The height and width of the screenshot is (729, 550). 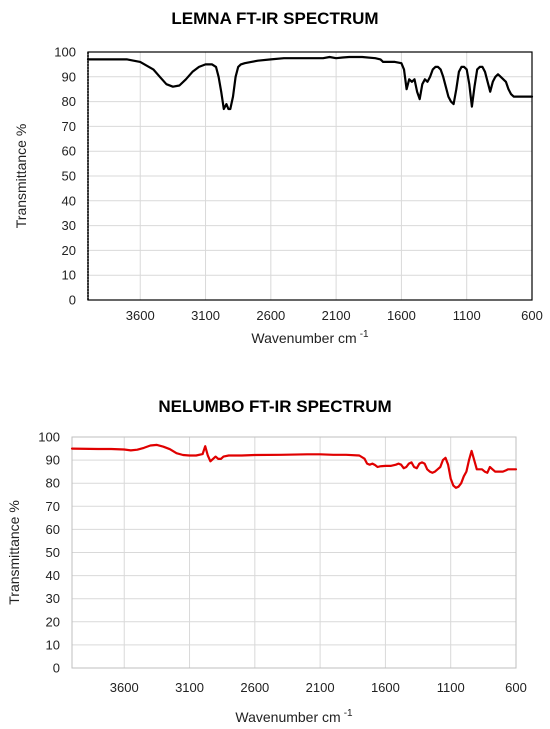 What do you see at coordinates (274, 18) in the screenshot?
I see `chart-title: LEMNA FT-IR SPECTRUM` at bounding box center [274, 18].